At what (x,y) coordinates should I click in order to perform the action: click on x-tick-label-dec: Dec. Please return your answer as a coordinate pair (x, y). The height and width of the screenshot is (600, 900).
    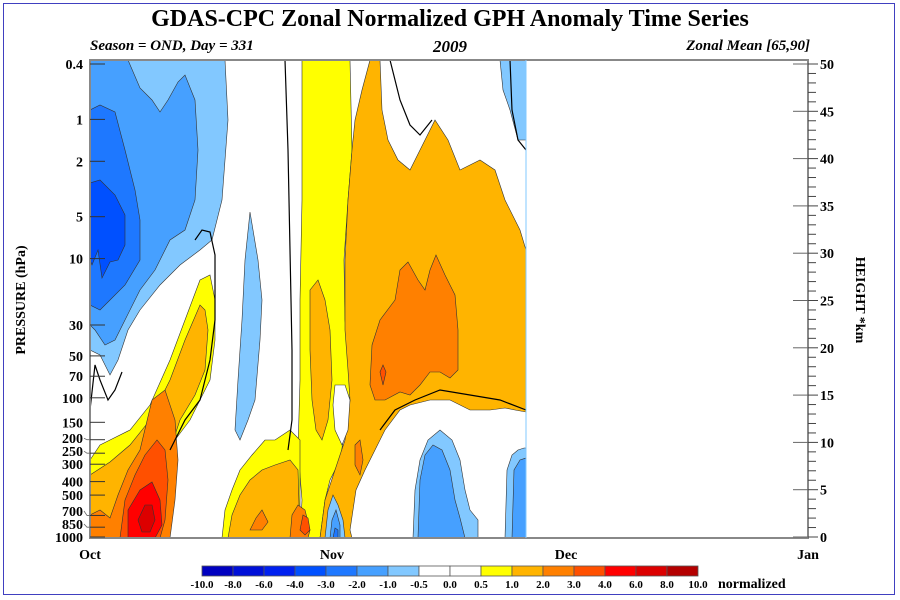
    Looking at the image, I should click on (566, 555).